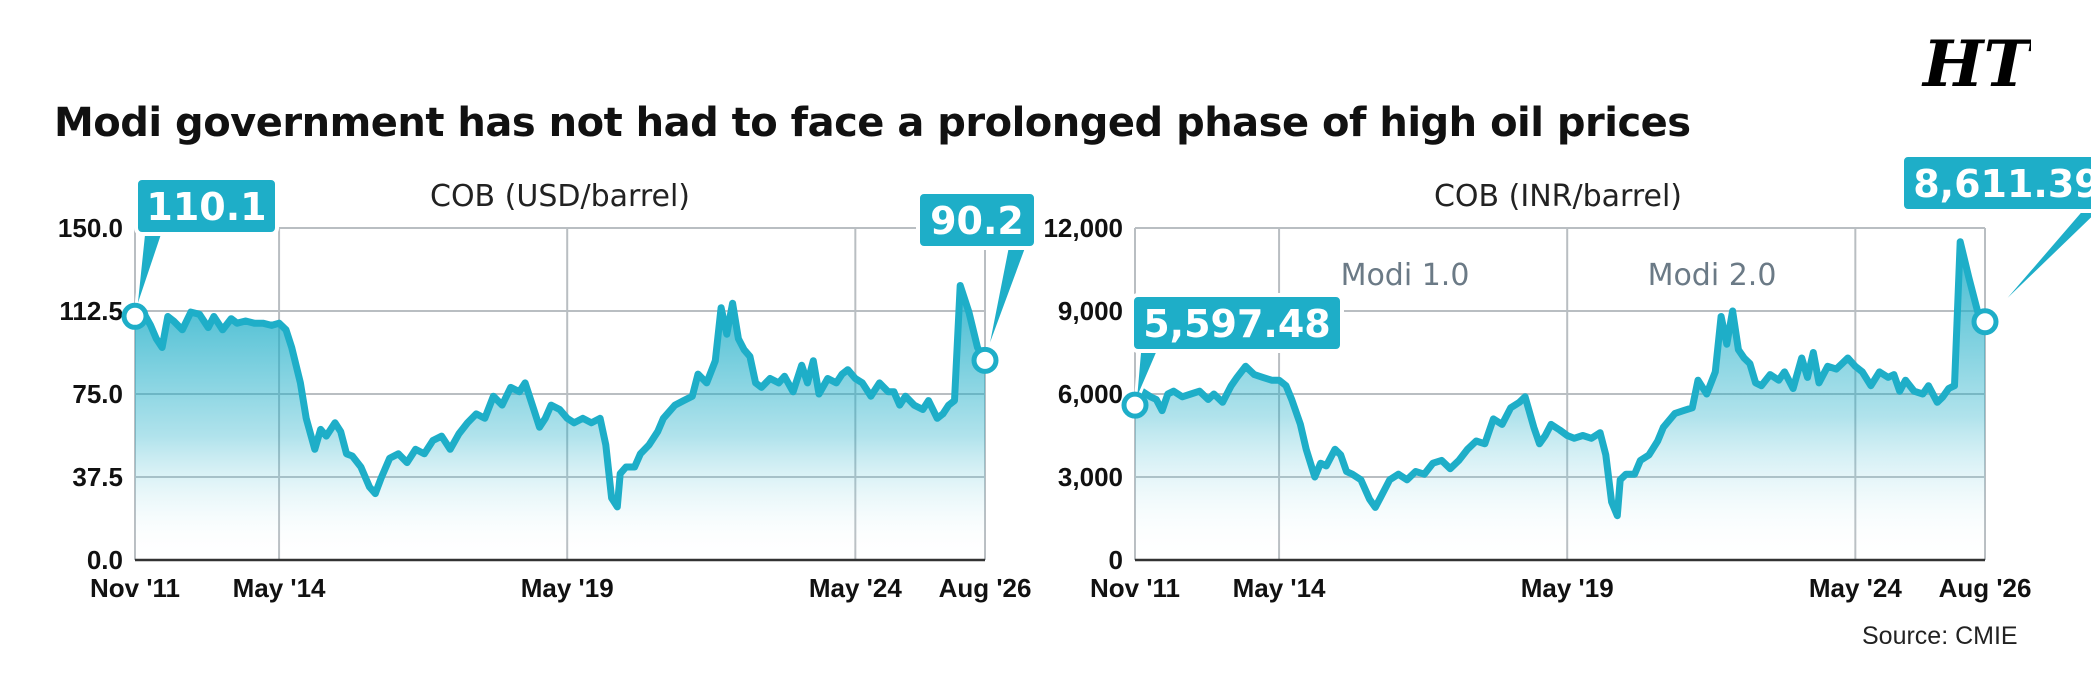 The image size is (2091, 675). Describe the element at coordinates (560, 196) in the screenshot. I see `chart-title: COB (USD/barrel)` at that location.